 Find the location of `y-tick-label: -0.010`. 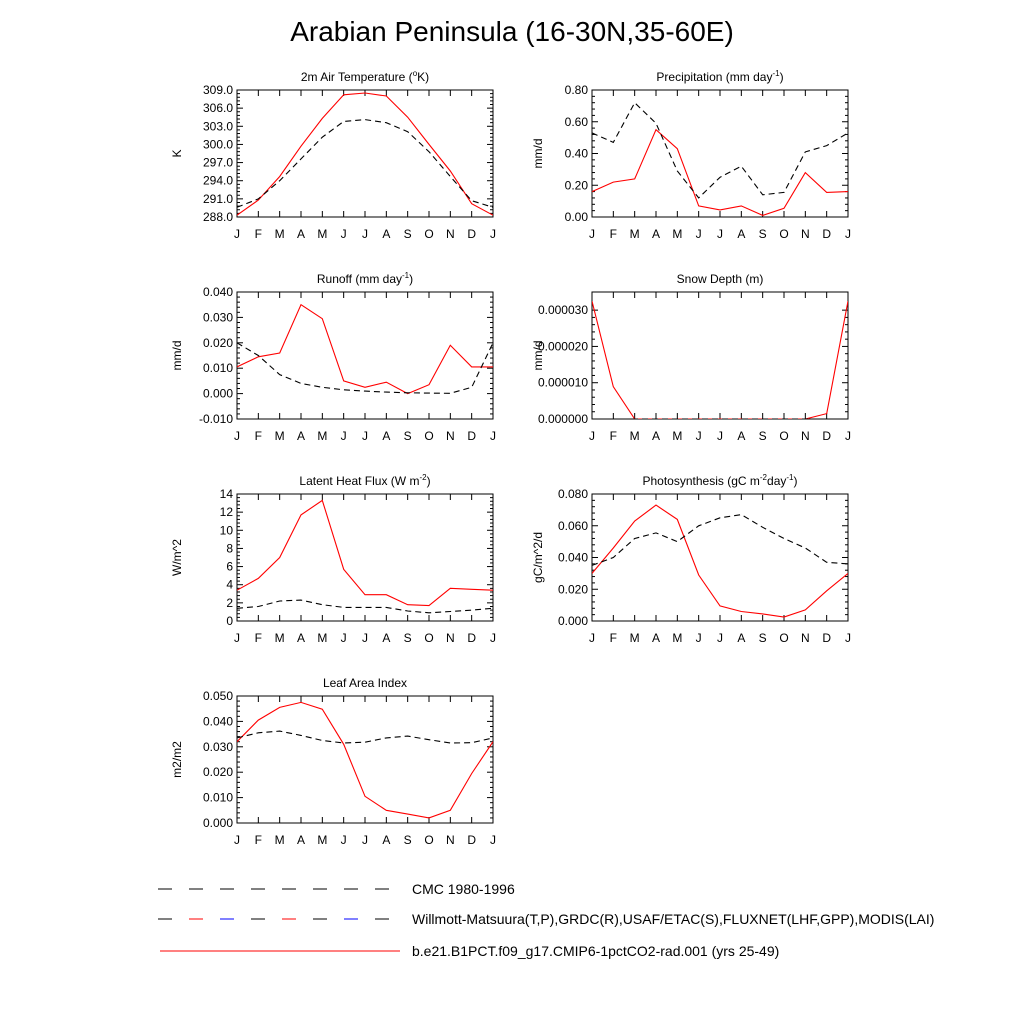

y-tick-label: -0.010 is located at coordinates (216, 419).